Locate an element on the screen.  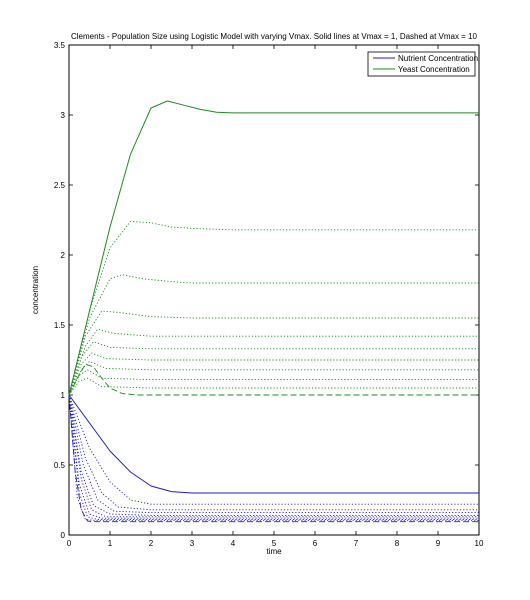
x-tick-label: 2 is located at coordinates (151, 543).